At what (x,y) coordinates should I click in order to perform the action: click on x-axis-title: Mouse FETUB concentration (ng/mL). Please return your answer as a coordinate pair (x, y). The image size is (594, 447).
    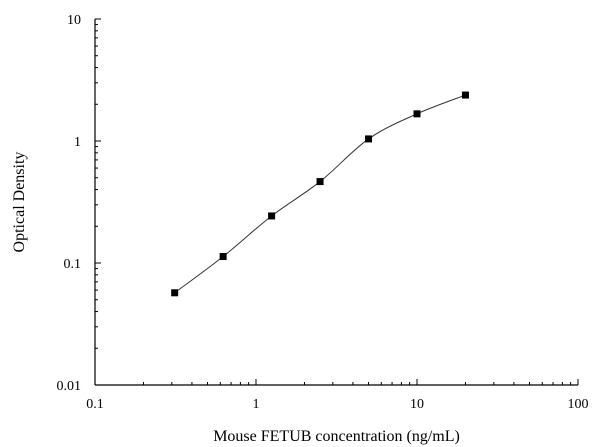
    Looking at the image, I should click on (336, 436).